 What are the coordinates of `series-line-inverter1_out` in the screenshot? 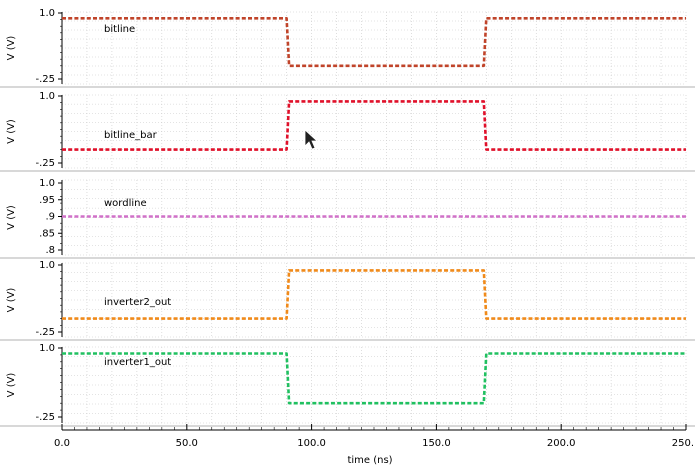 It's located at (374, 378).